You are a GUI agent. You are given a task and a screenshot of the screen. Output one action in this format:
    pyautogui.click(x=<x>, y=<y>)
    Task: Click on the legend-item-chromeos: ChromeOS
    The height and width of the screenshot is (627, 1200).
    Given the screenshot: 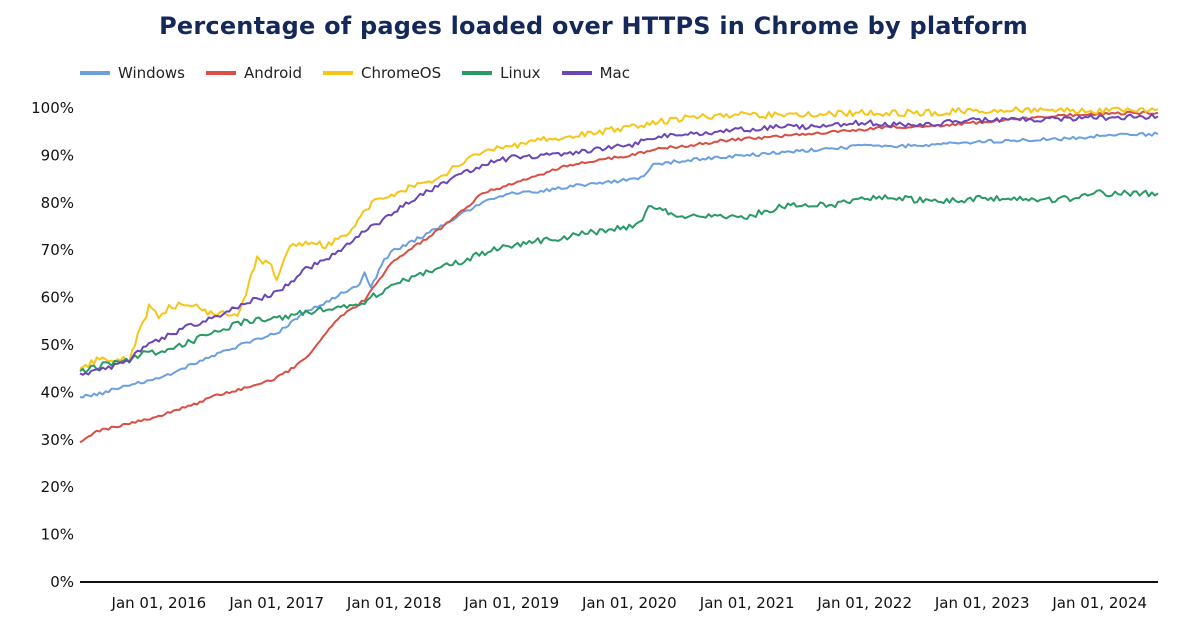 What is the action you would take?
    pyautogui.click(x=382, y=73)
    